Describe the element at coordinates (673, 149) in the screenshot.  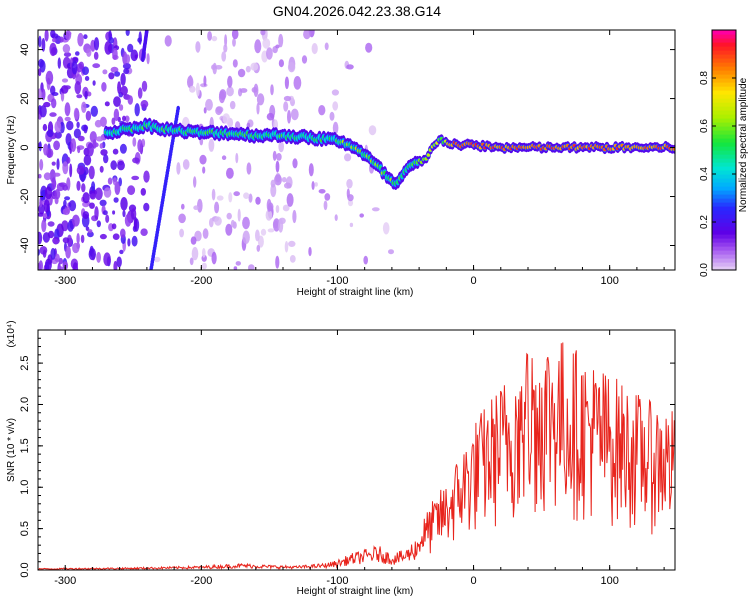
I see `heatmap-ridge-core` at that location.